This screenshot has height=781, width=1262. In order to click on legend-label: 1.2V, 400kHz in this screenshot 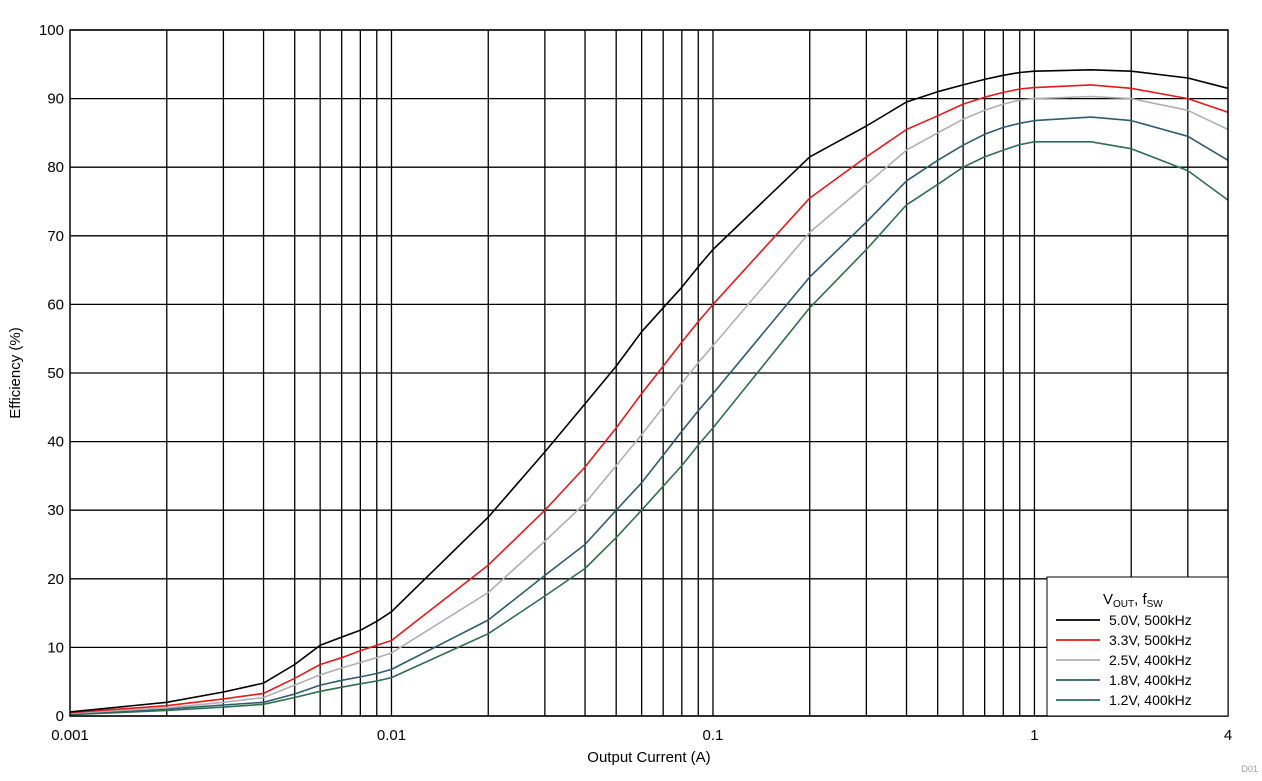, I will do `click(1150, 700)`.